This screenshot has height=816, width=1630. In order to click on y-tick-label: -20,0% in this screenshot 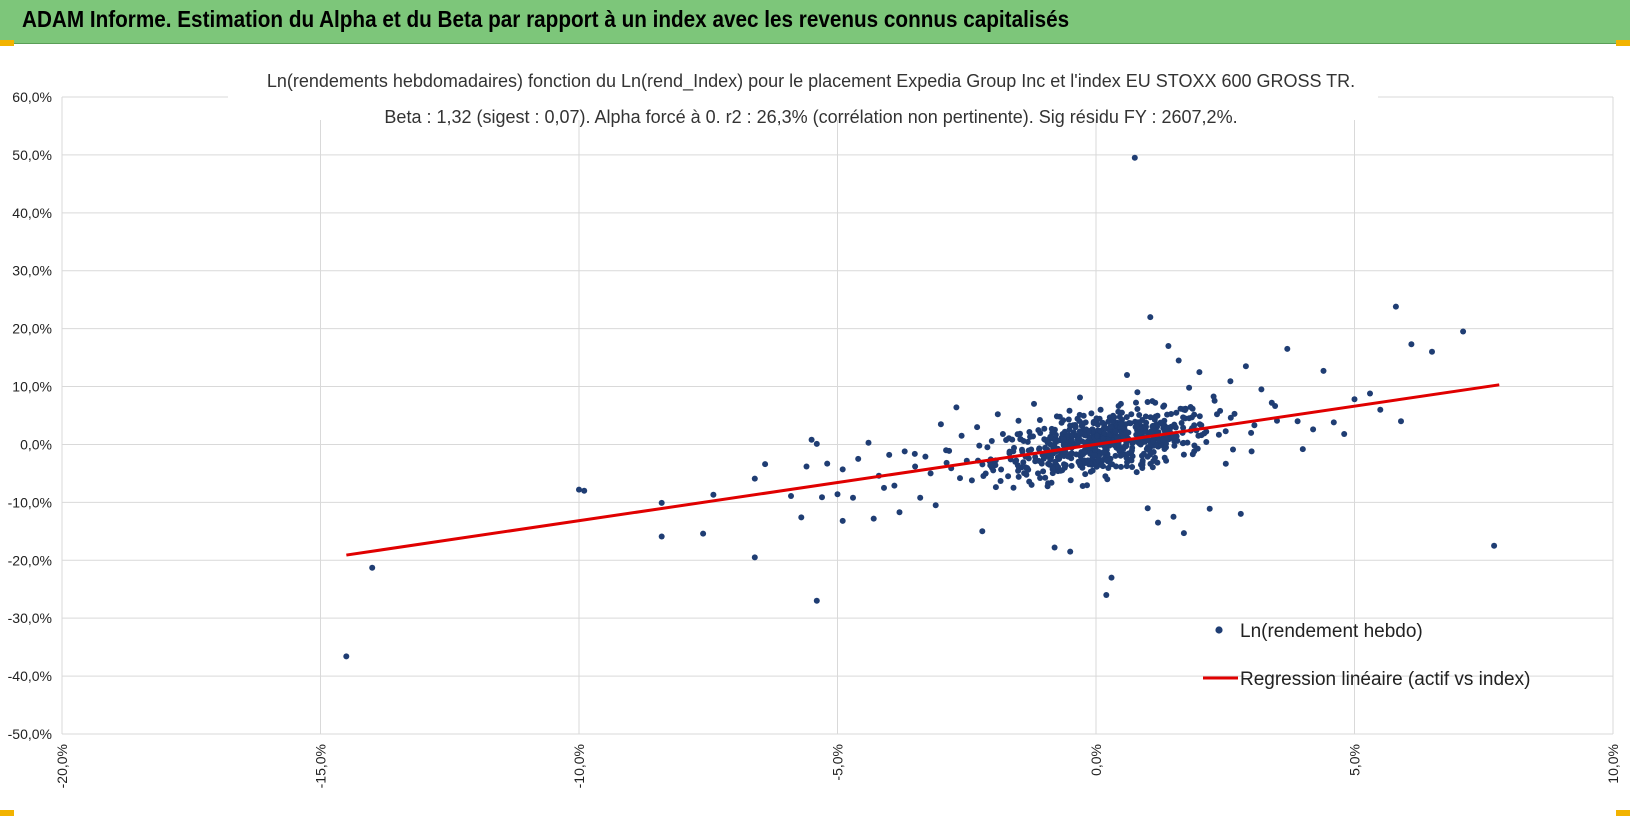, I will do `click(30, 560)`.